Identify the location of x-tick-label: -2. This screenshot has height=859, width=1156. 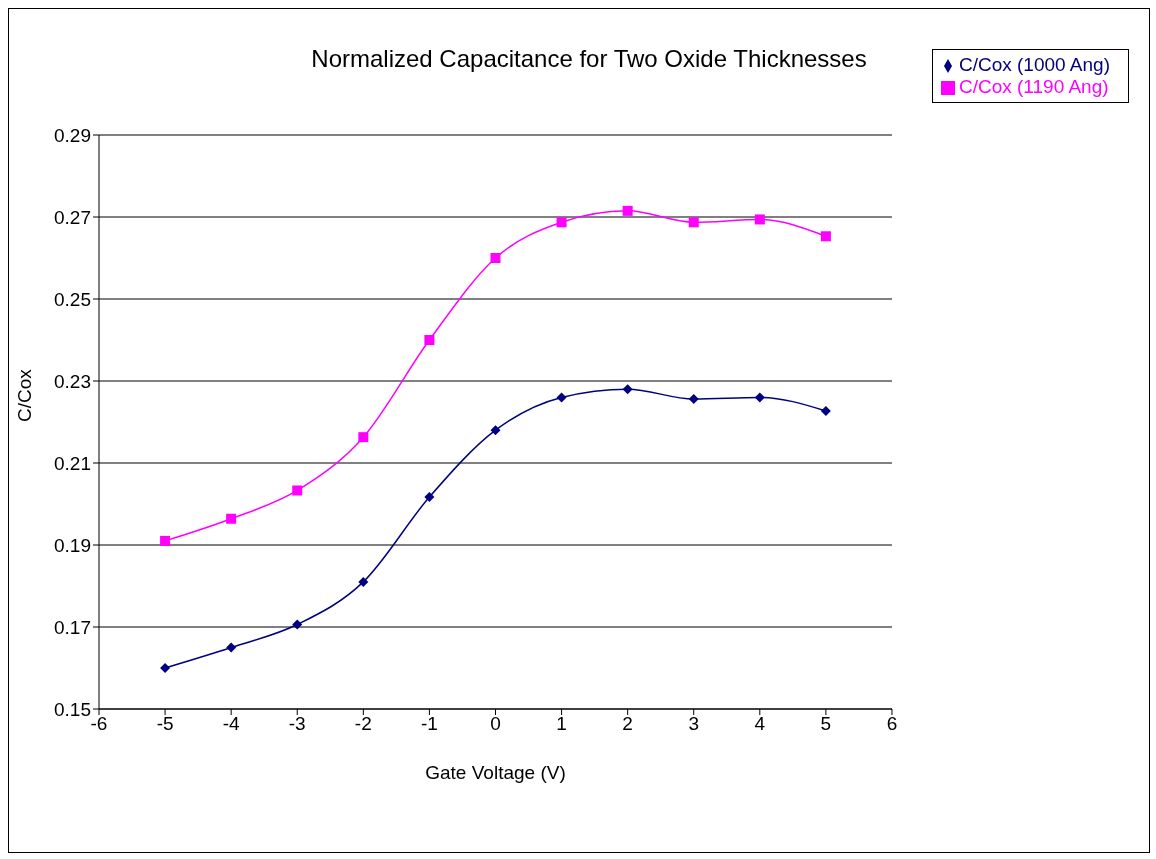
(363, 724).